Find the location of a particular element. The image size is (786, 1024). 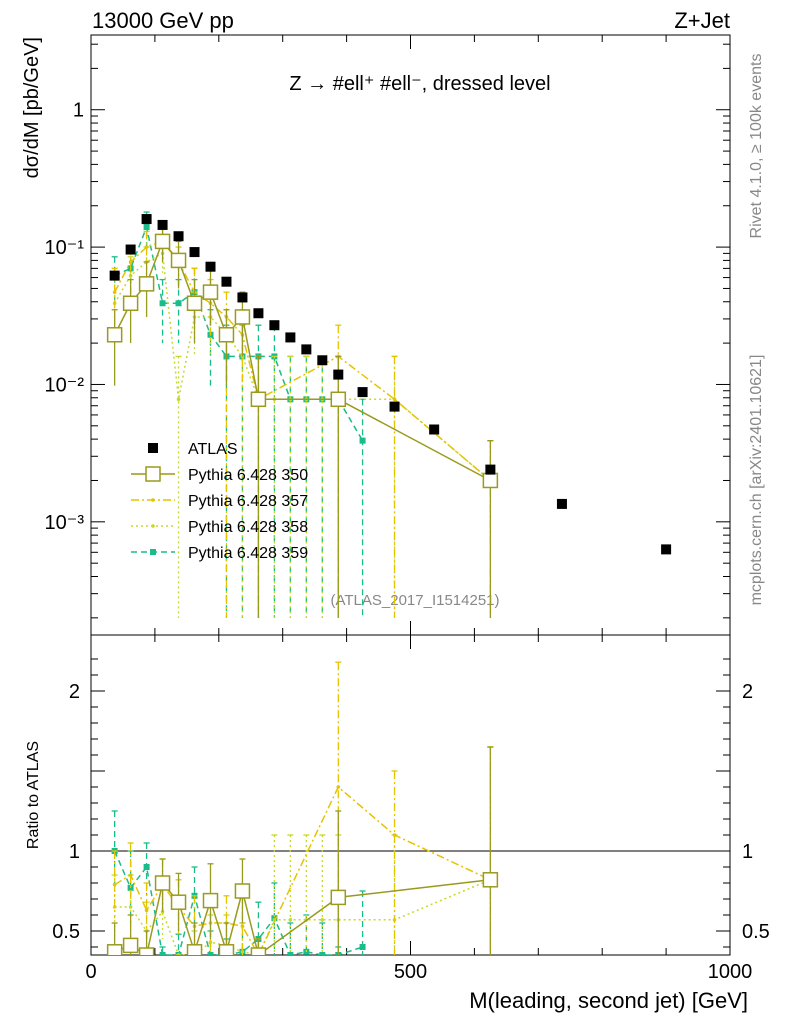

legend-entry: Pythia 6.428 350 is located at coordinates (219, 475).